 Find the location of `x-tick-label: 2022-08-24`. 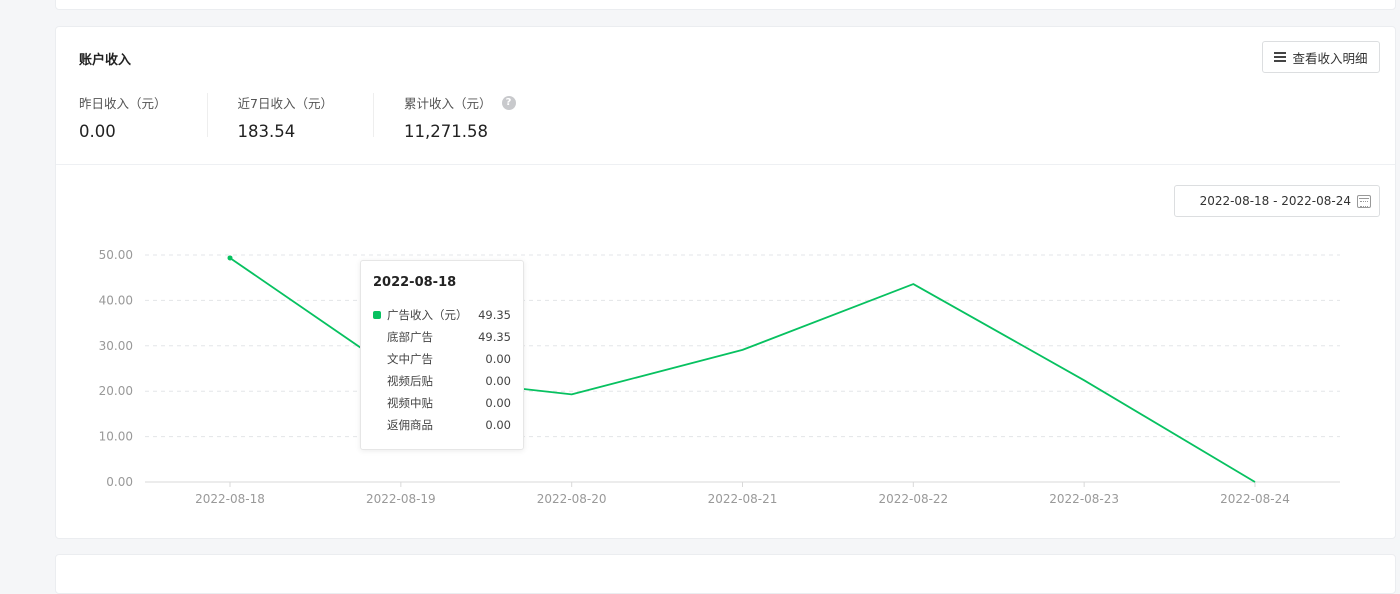

x-tick-label: 2022-08-24 is located at coordinates (1255, 499).